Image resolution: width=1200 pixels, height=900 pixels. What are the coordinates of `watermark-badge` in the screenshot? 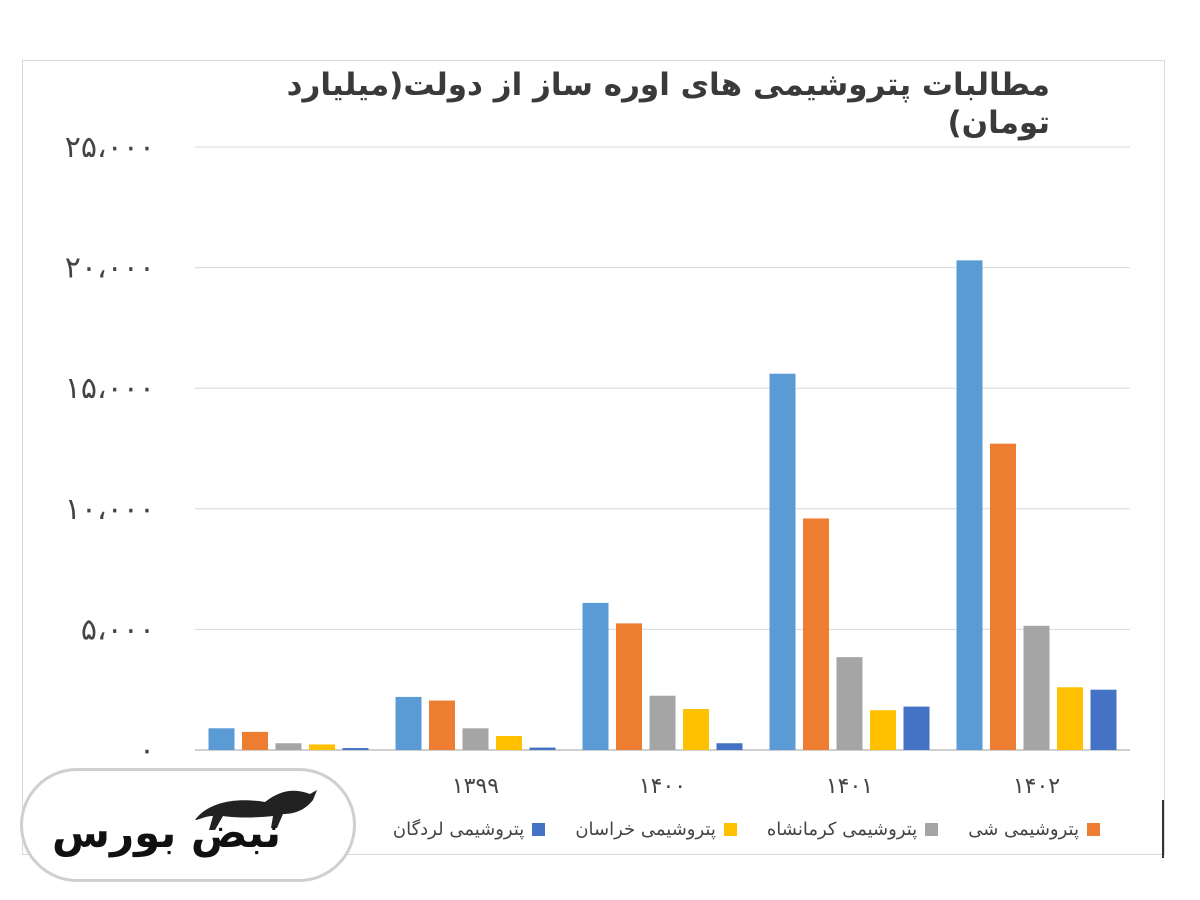 It's located at (188, 825).